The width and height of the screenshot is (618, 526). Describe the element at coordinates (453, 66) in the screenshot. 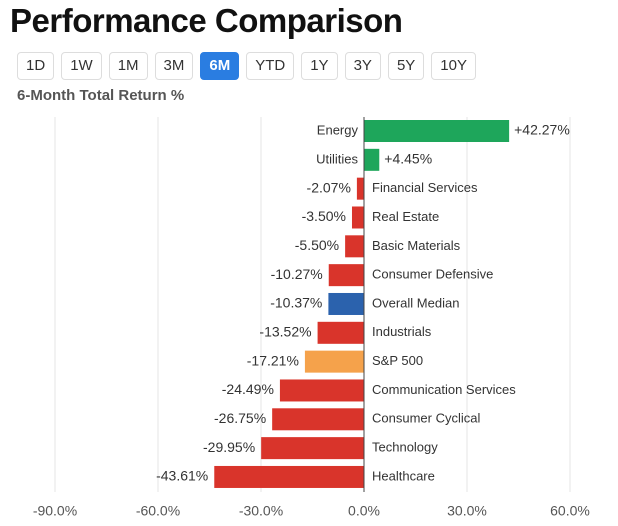

I see `period-button: 10Y` at that location.